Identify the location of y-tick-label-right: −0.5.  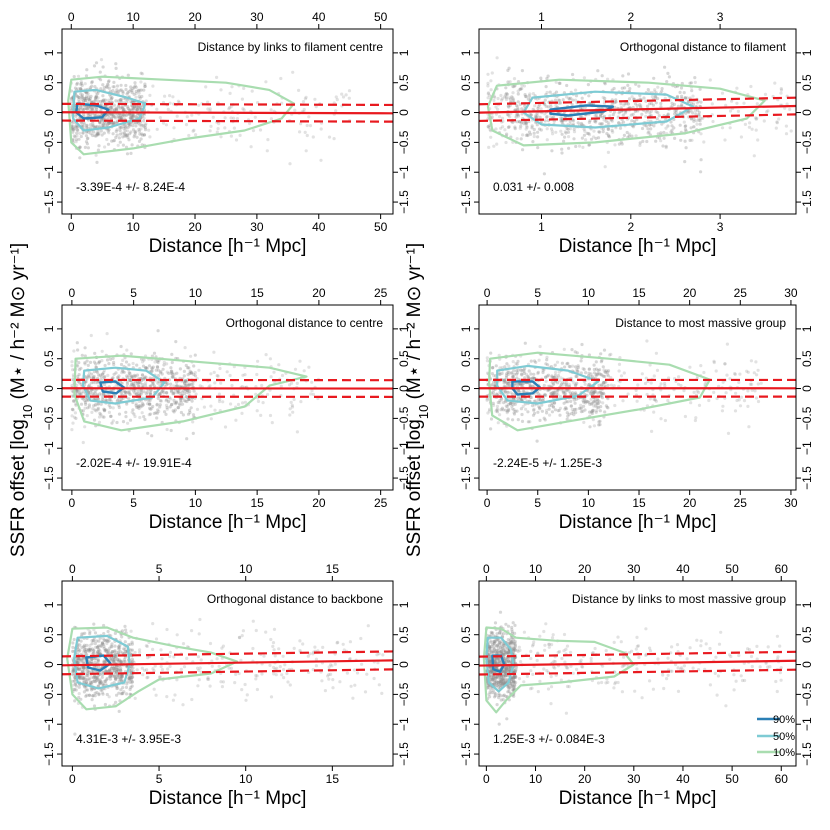
(404, 142).